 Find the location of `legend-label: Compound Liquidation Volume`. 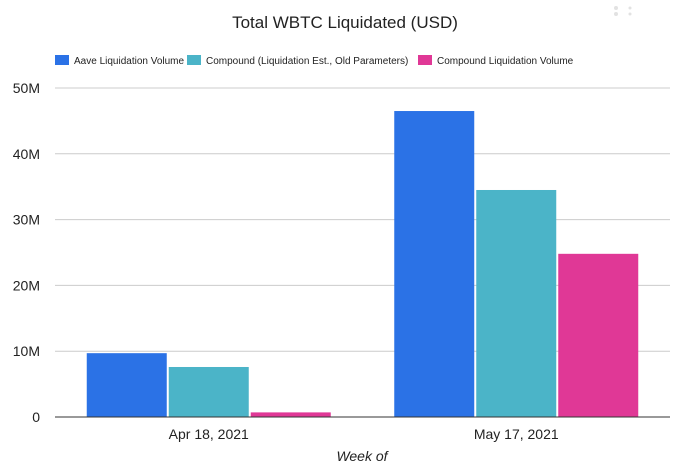

legend-label: Compound Liquidation Volume is located at coordinates (505, 61).